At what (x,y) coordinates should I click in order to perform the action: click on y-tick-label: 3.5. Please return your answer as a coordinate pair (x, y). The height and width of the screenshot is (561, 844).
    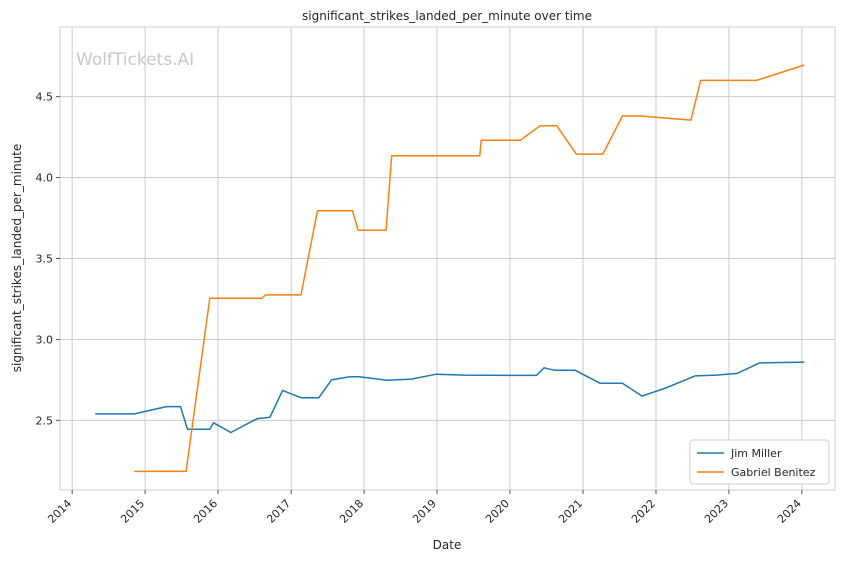
    Looking at the image, I should click on (45, 259).